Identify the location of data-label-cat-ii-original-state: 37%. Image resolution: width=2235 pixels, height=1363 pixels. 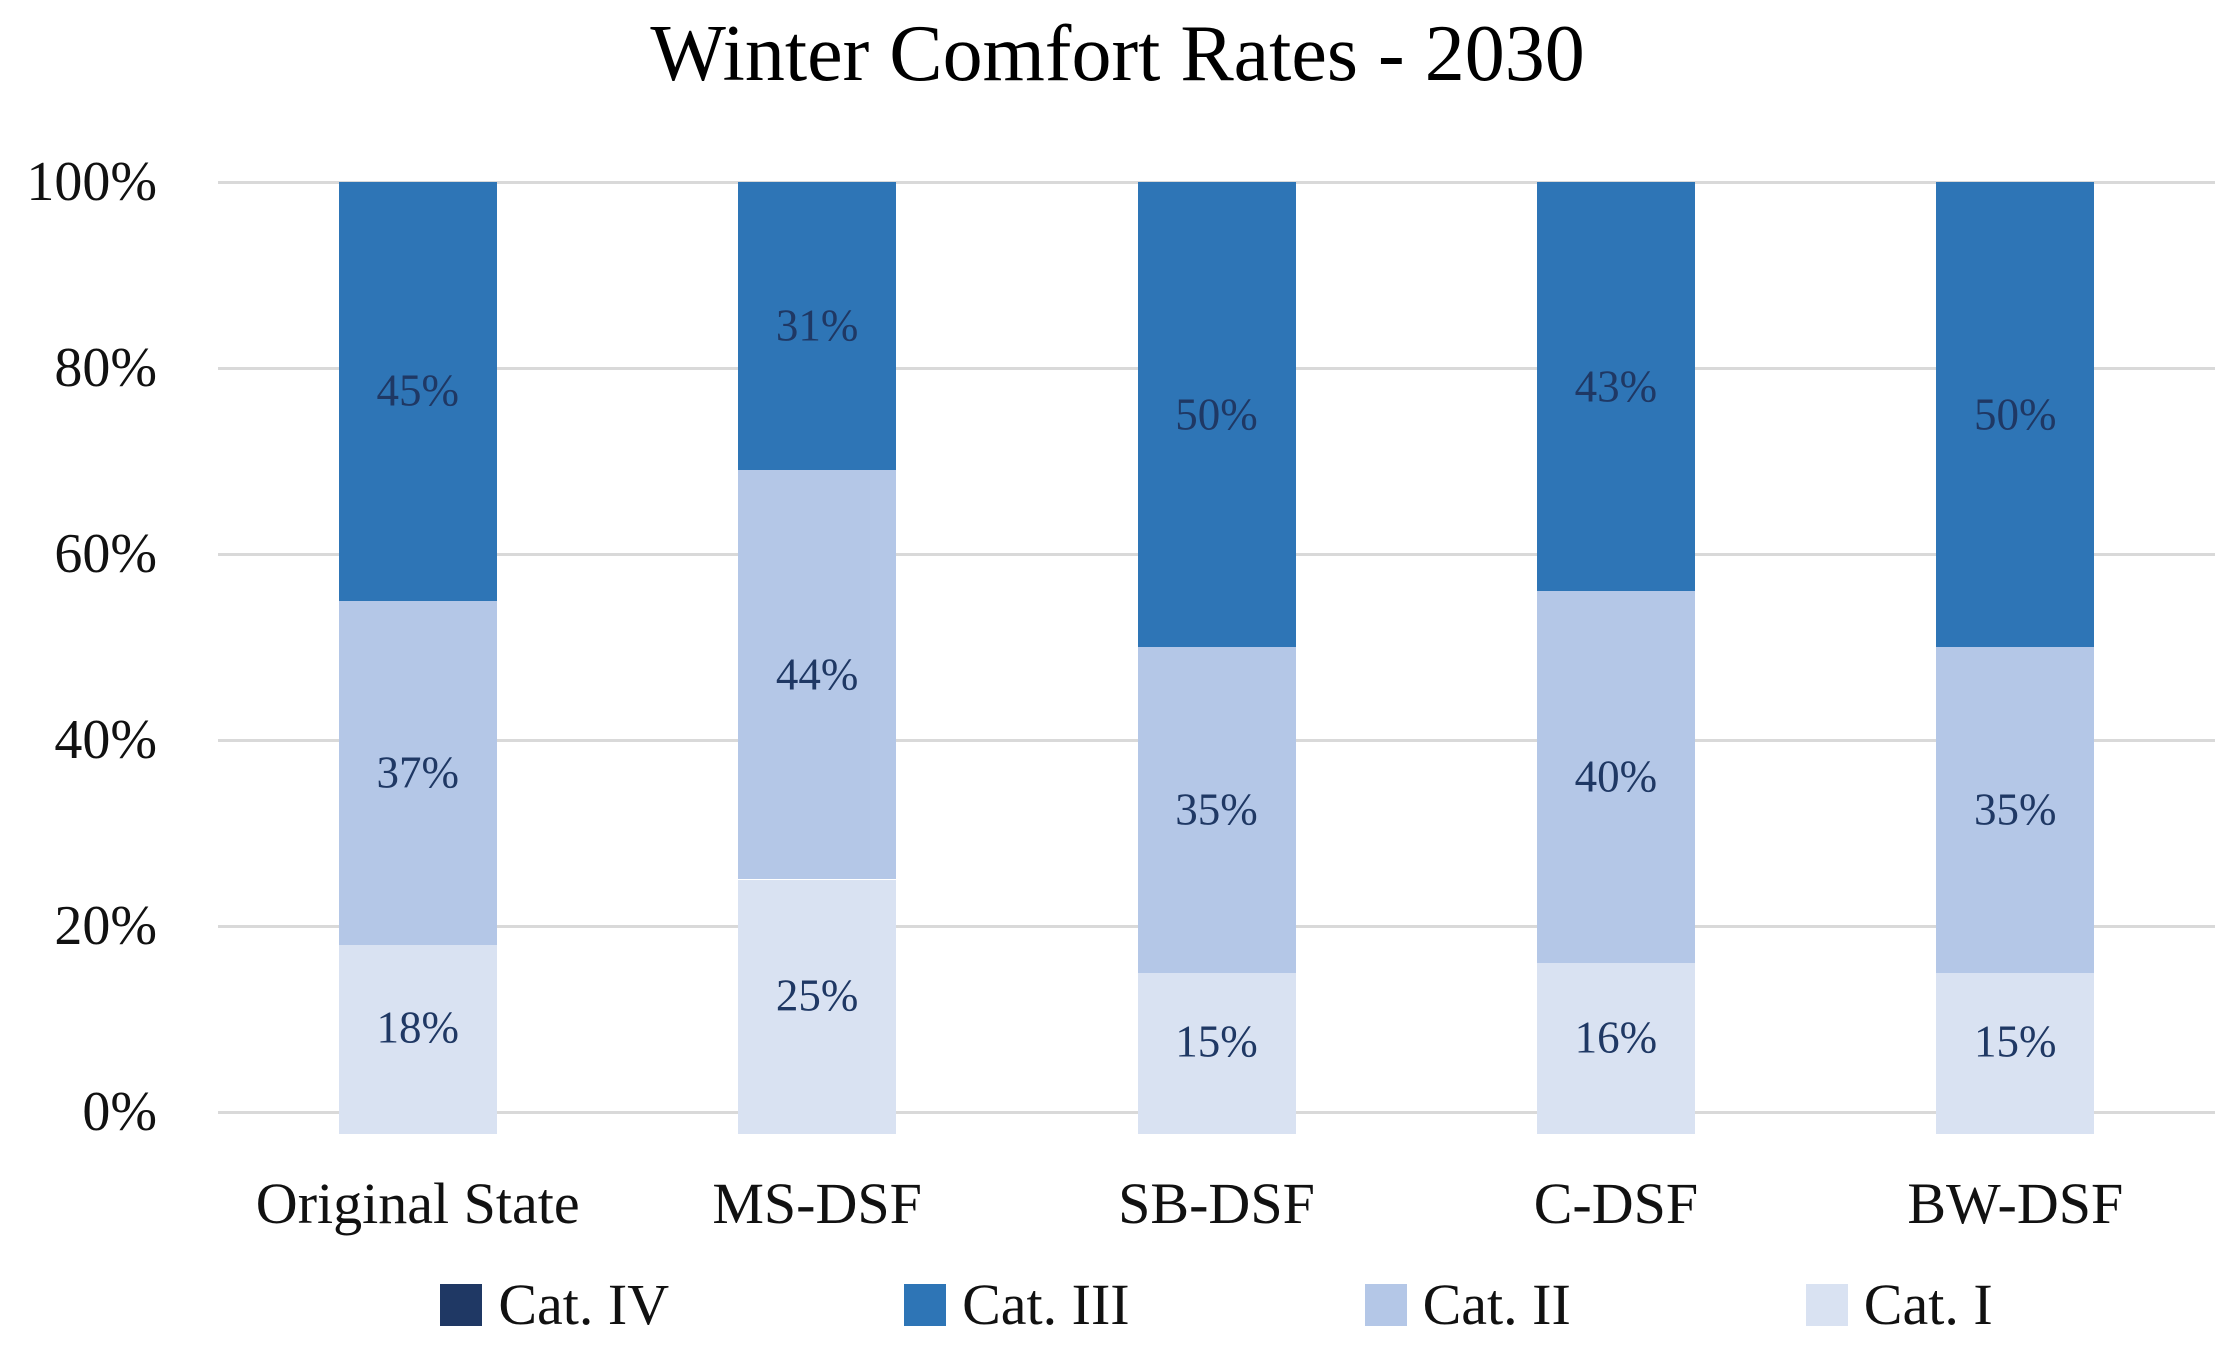
(417, 772).